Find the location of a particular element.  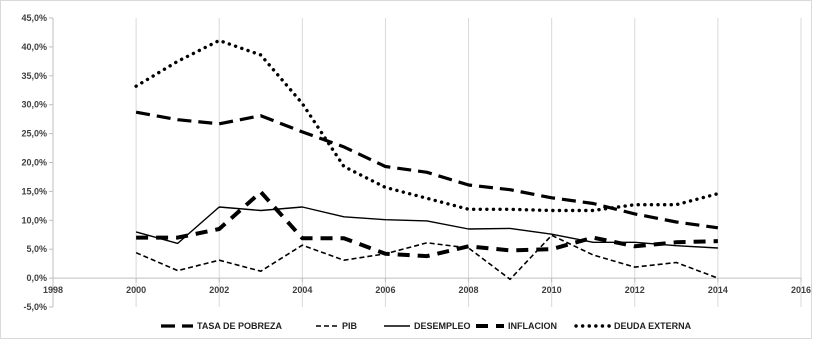

y-tick-label: 40,0% is located at coordinates (34, 47).